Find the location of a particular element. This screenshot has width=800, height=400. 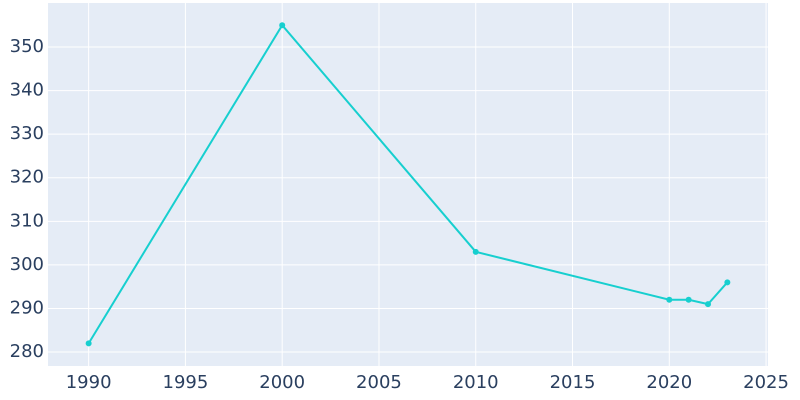

y-tick-label: 350 is located at coordinates (27, 46).